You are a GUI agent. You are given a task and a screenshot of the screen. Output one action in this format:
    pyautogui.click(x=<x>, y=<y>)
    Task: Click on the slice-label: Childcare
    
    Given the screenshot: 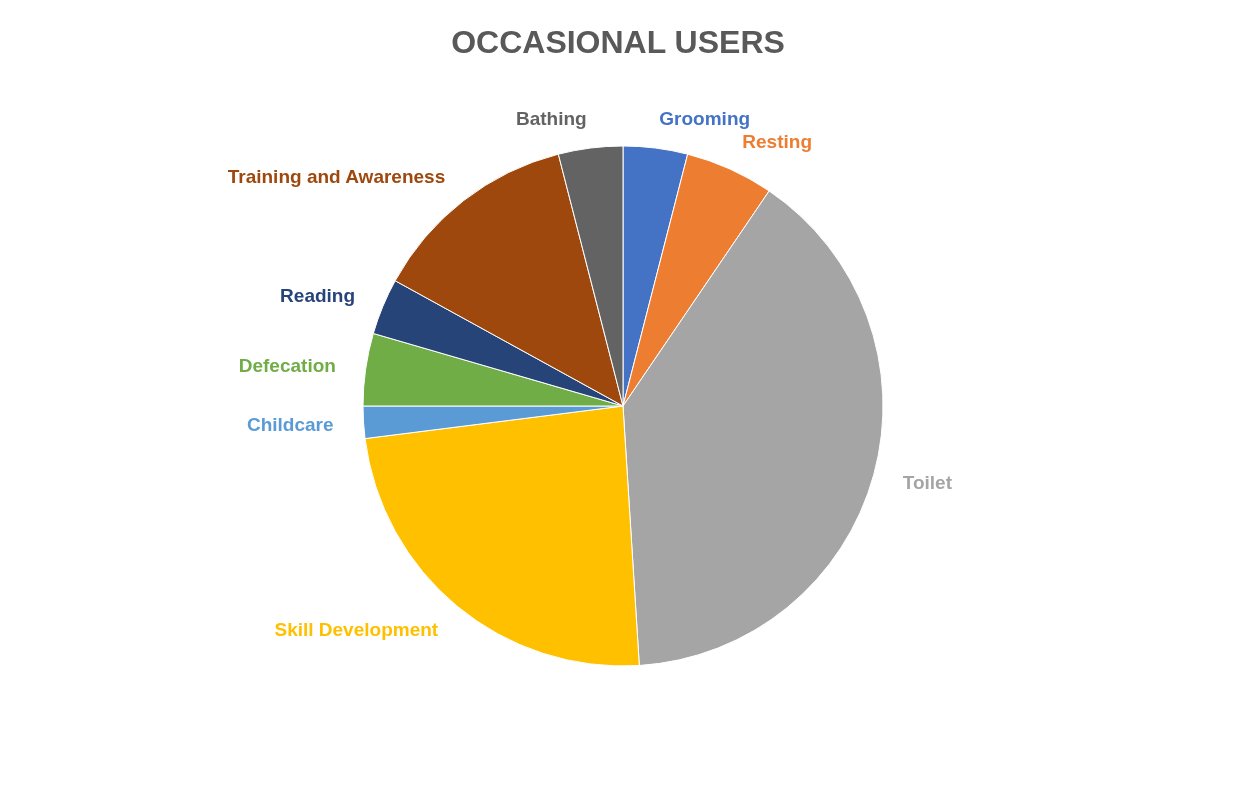 What is the action you would take?
    pyautogui.click(x=290, y=424)
    